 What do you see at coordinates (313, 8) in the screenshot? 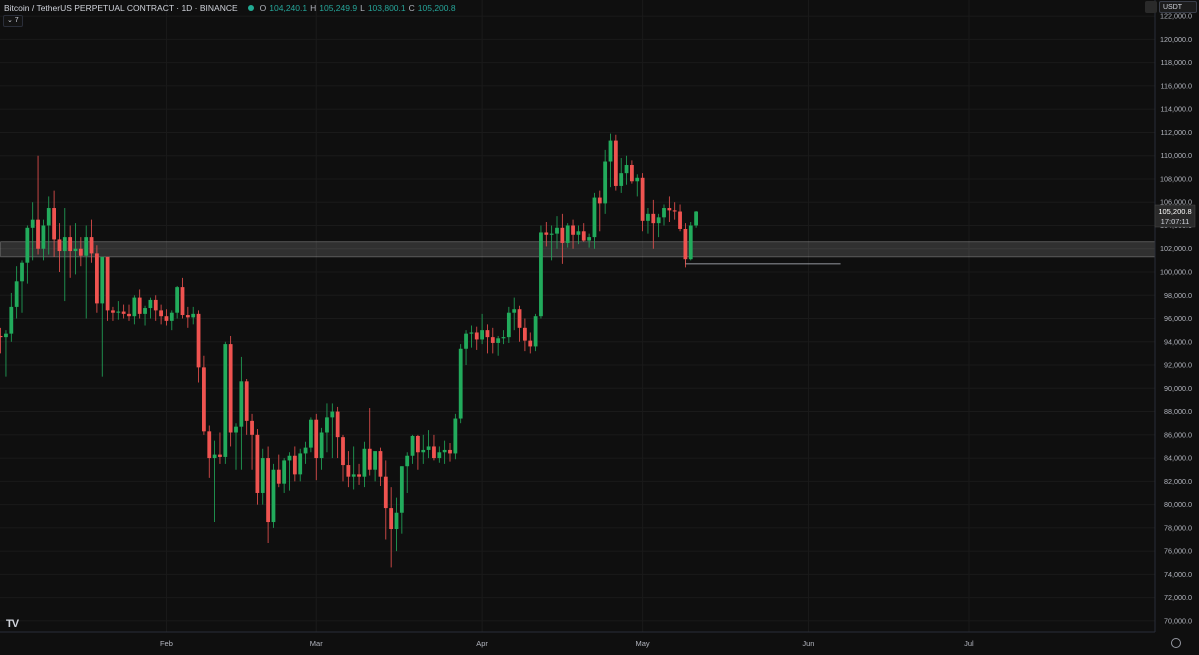
I see `high-key: H` at bounding box center [313, 8].